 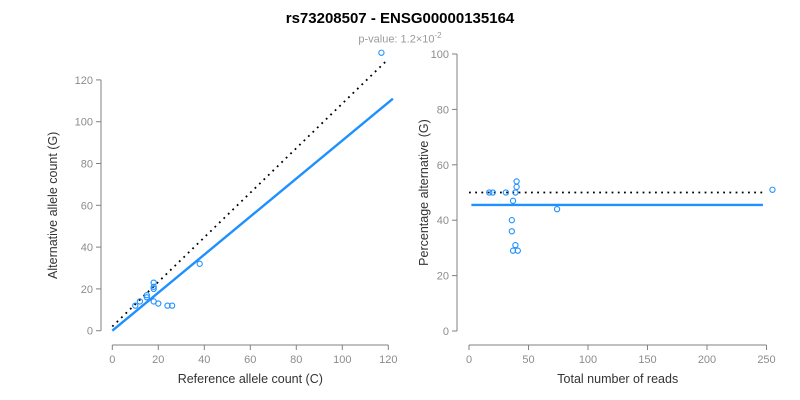 What do you see at coordinates (400, 18) in the screenshot?
I see `chart-title: rs73208507 - ENSG00000135164` at bounding box center [400, 18].